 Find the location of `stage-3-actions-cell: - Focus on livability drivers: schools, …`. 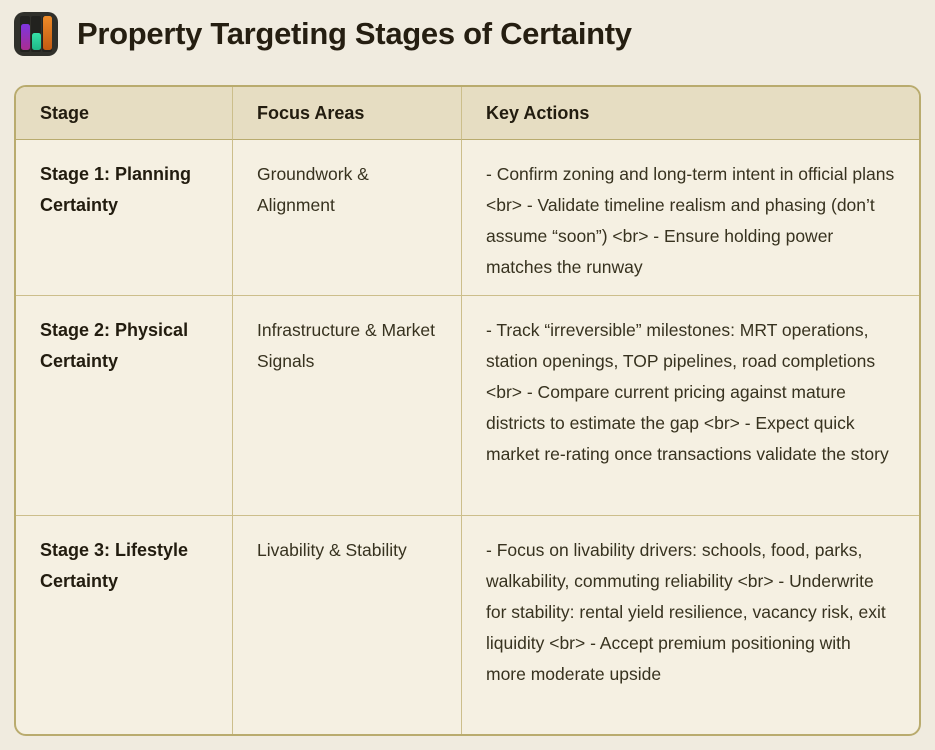

stage-3-actions-cell: - Focus on livability drivers: schools, … is located at coordinates (686, 612).